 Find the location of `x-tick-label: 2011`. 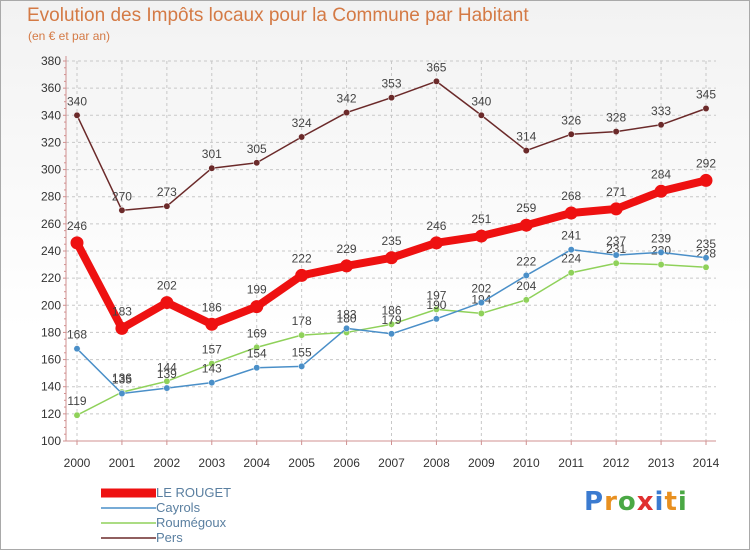

x-tick-label: 2011 is located at coordinates (571, 463).